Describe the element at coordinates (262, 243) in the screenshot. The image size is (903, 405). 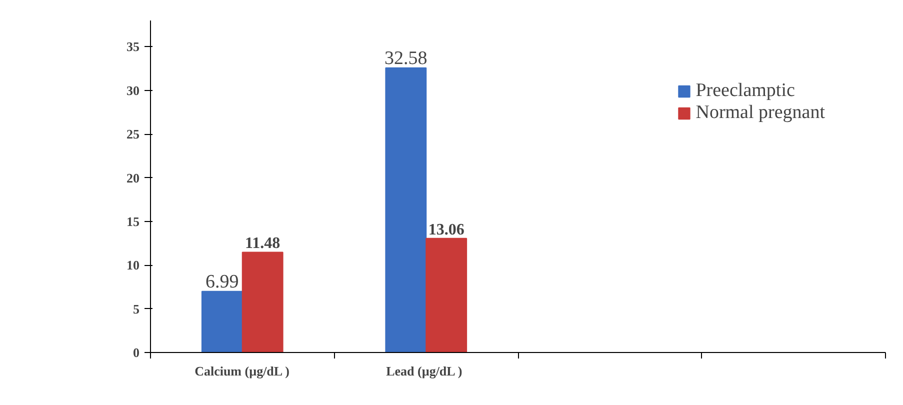
I see `data-label: 11.48` at that location.